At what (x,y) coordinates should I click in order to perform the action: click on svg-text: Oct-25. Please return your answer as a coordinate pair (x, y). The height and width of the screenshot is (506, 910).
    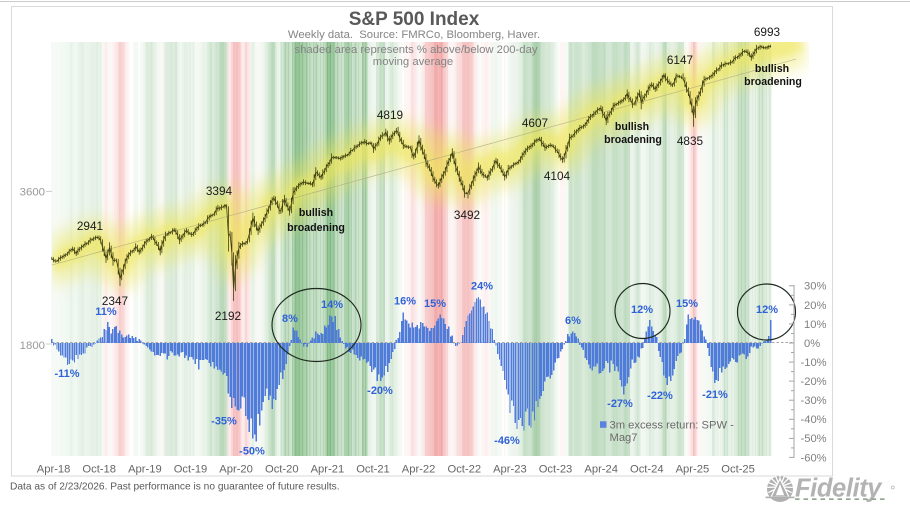
    Looking at the image, I should click on (738, 469).